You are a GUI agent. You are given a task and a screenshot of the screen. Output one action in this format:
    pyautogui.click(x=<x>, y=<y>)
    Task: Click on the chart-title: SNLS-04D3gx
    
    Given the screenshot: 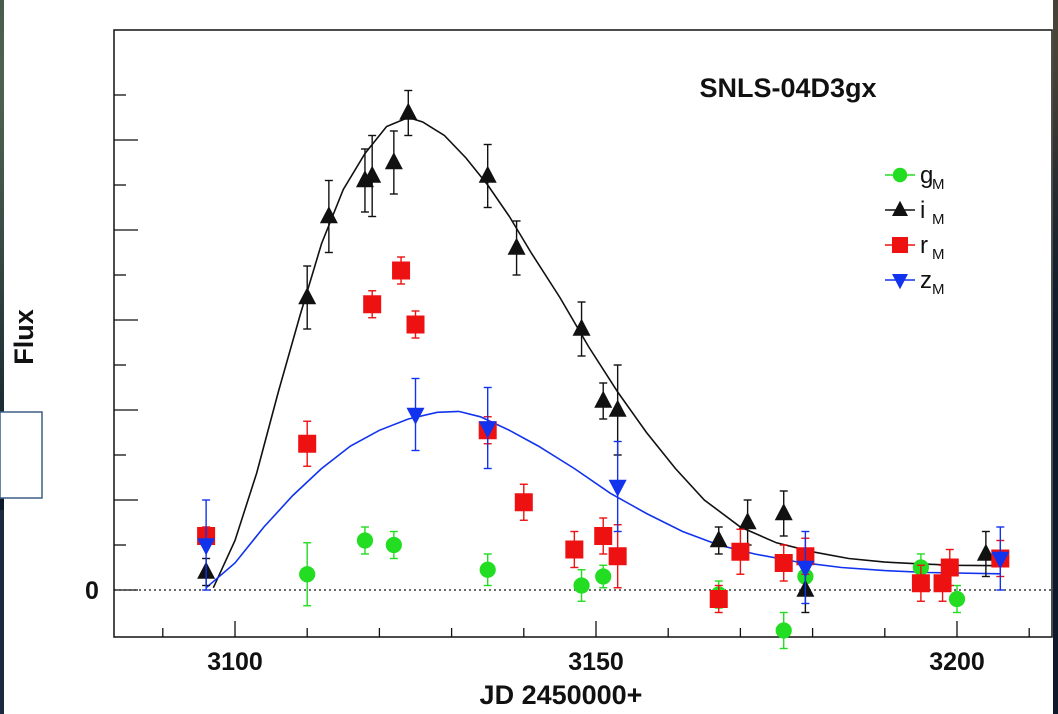 What is the action you would take?
    pyautogui.click(x=787, y=88)
    